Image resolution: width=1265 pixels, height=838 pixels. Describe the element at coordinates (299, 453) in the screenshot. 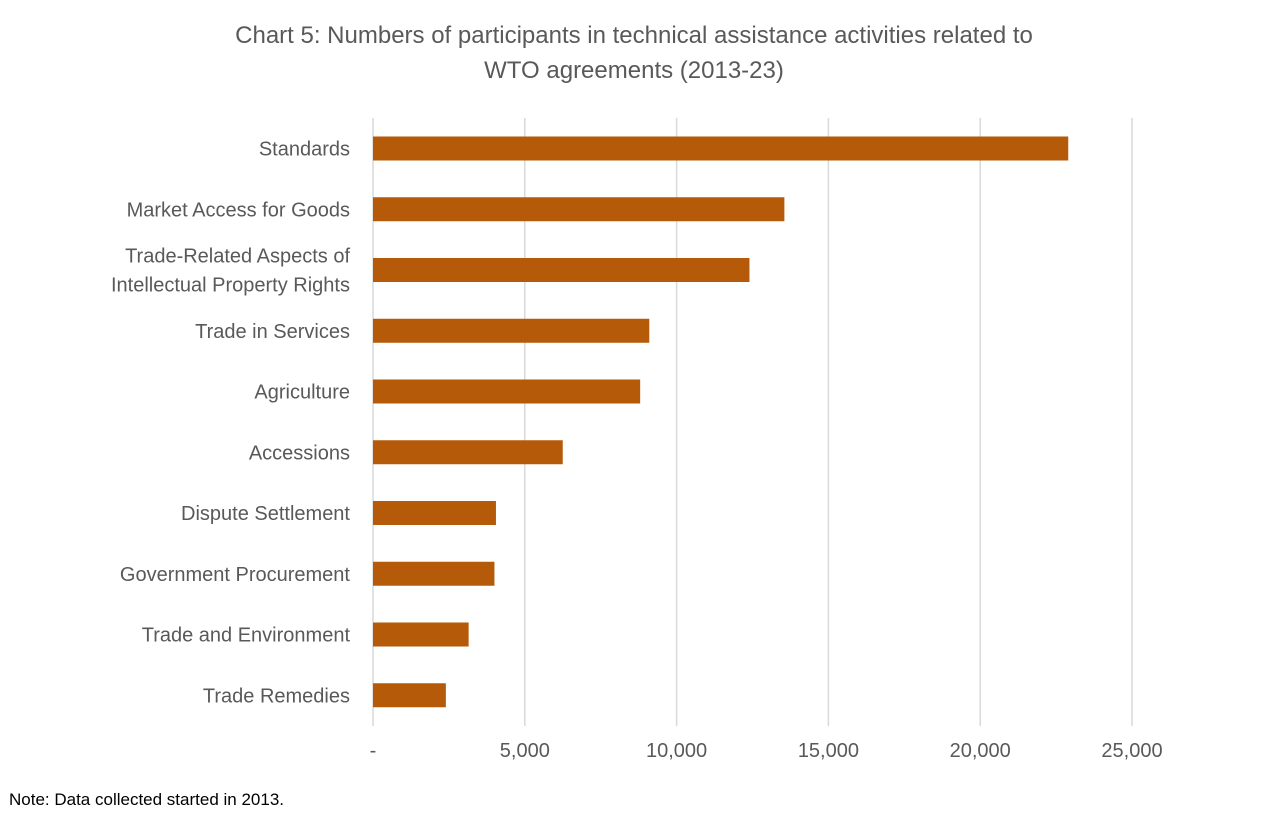

I see `category-label-5: Accessions` at that location.